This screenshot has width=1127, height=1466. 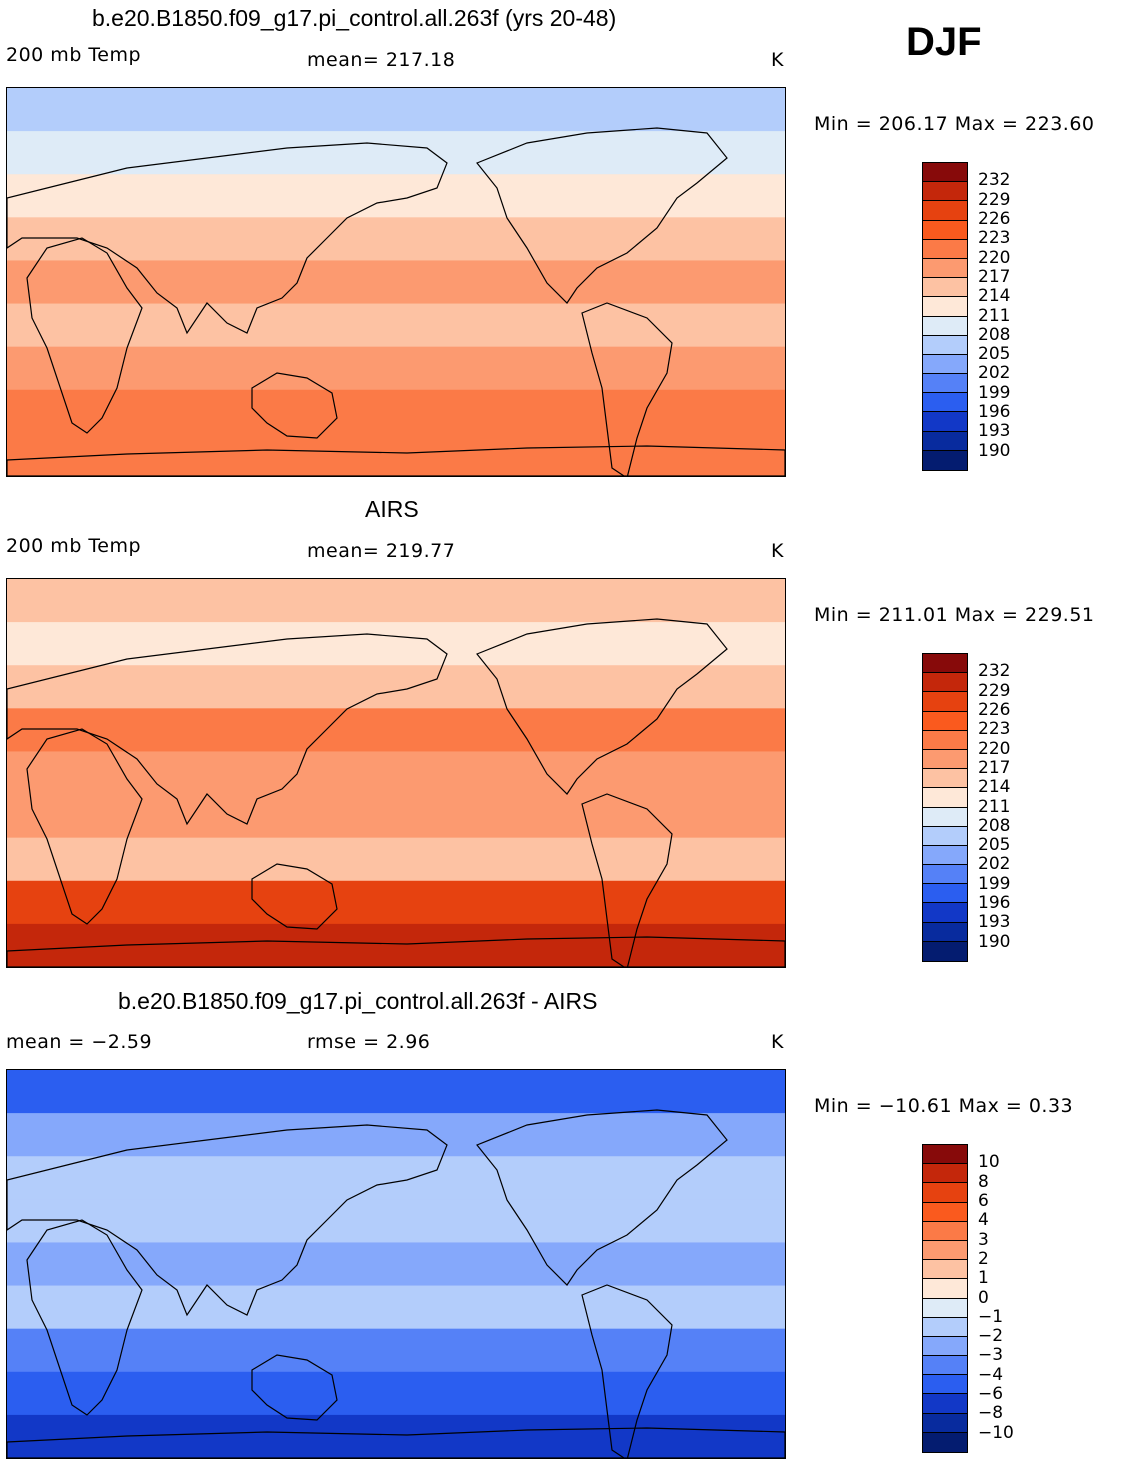 I want to click on panel-2-colorbar, so click(x=945, y=807).